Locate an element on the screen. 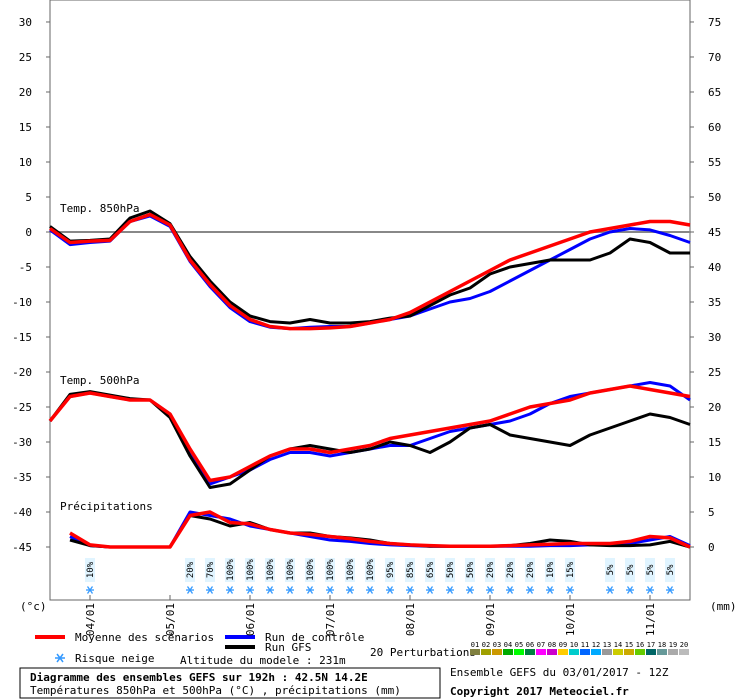 Image resolution: width=740 pixels, height=700 pixels. y-tick-label: -25 is located at coordinates (22, 407).